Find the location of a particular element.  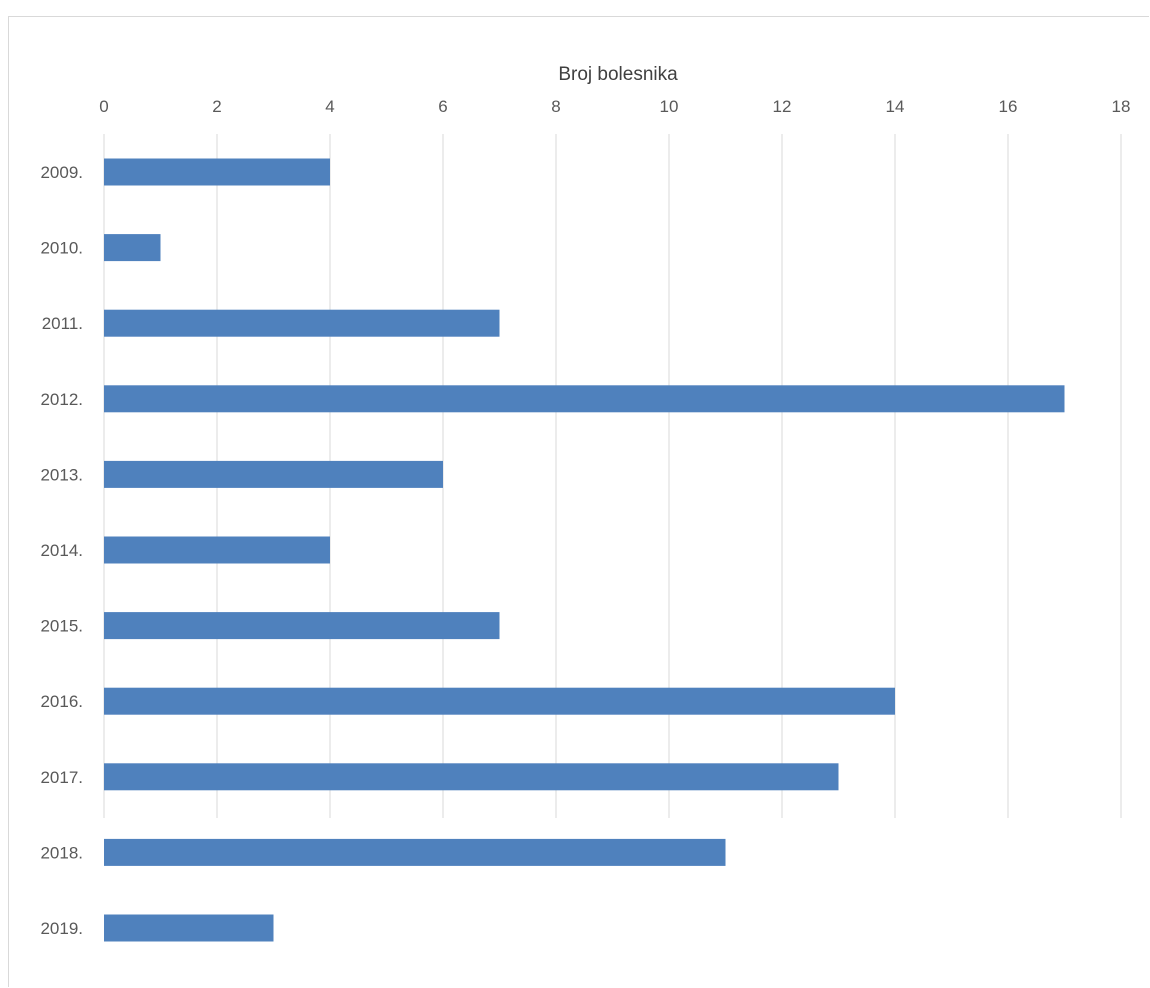

y-category-label: 2013. is located at coordinates (61, 474).